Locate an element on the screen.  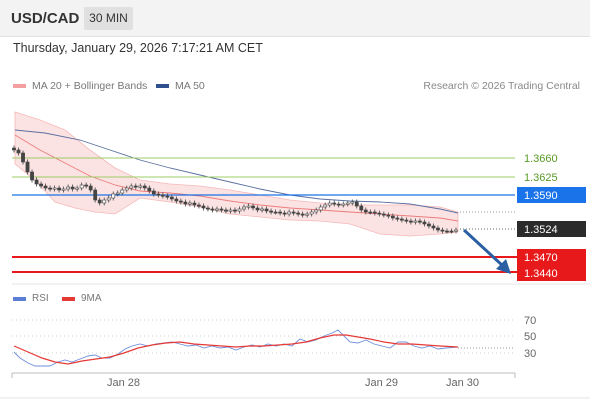
legend-ma9-label: 9MA is located at coordinates (91, 298).